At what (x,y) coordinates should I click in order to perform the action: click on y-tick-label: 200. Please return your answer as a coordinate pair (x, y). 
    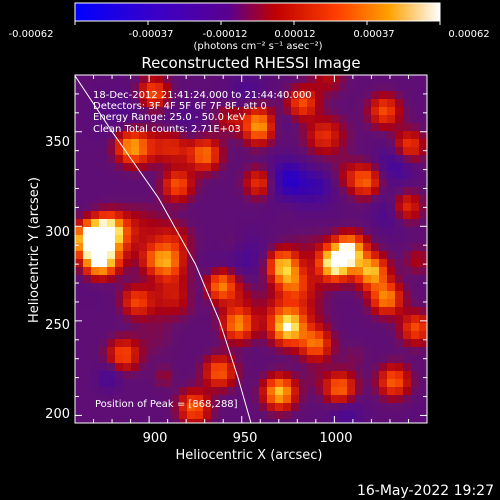
    Looking at the image, I should click on (57, 414).